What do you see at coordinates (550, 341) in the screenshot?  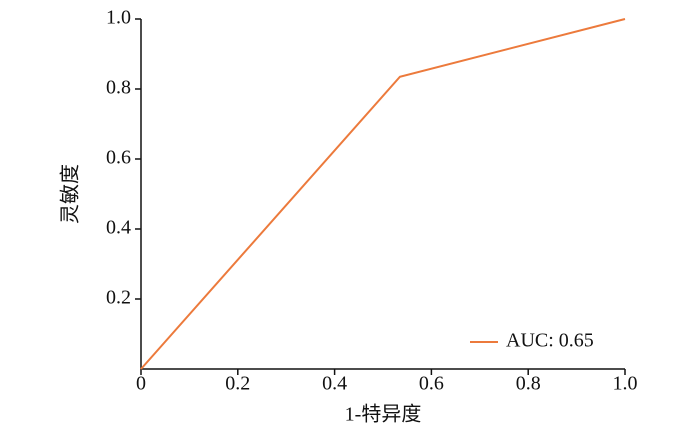 I see `legend-label: AUC: 0.65` at bounding box center [550, 341].